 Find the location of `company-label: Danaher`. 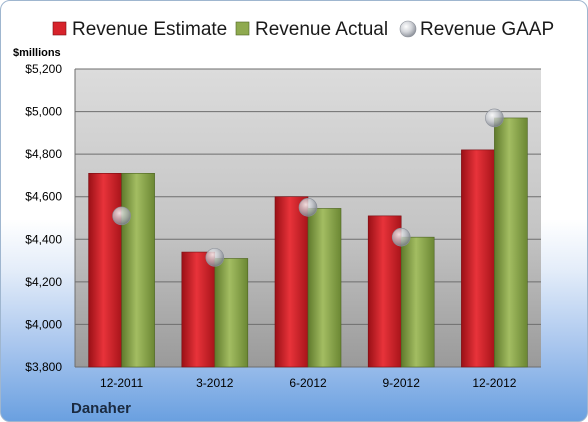

company-label: Danaher is located at coordinates (101, 408).